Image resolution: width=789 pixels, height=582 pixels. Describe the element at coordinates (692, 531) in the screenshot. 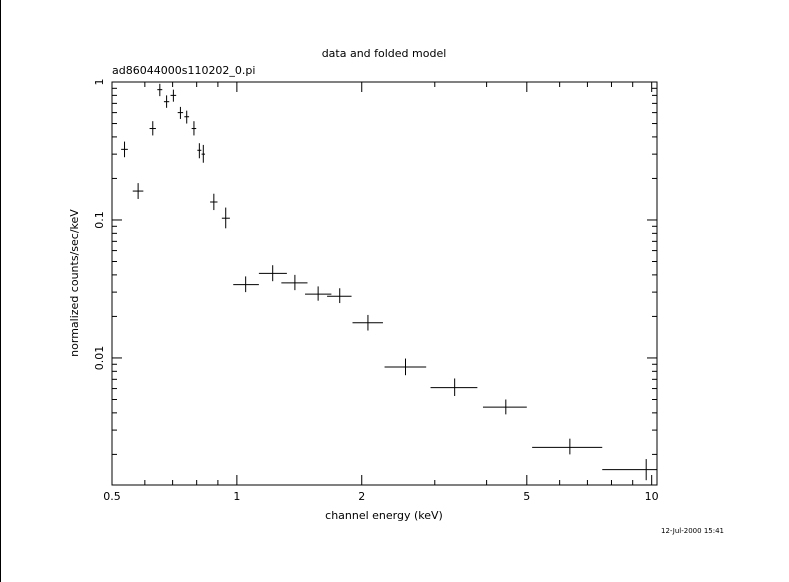

I see `timestamp: 12-Jul-2000 15:41` at that location.